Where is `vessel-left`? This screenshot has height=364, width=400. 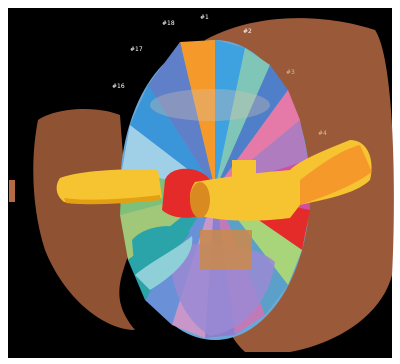
vessel-left is located at coordinates (109, 186).